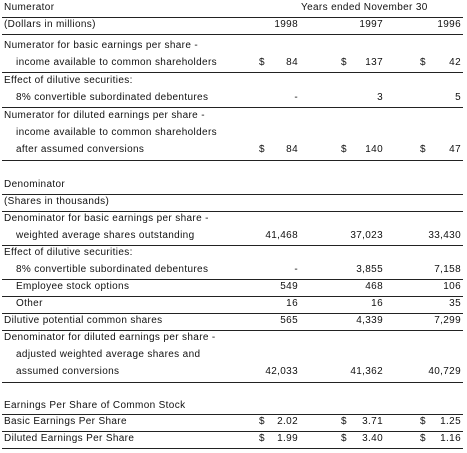 The height and width of the screenshot is (453, 467). What do you see at coordinates (69, 438) in the screenshot?
I see `row-label: Diluted Earnings Per Share` at bounding box center [69, 438].